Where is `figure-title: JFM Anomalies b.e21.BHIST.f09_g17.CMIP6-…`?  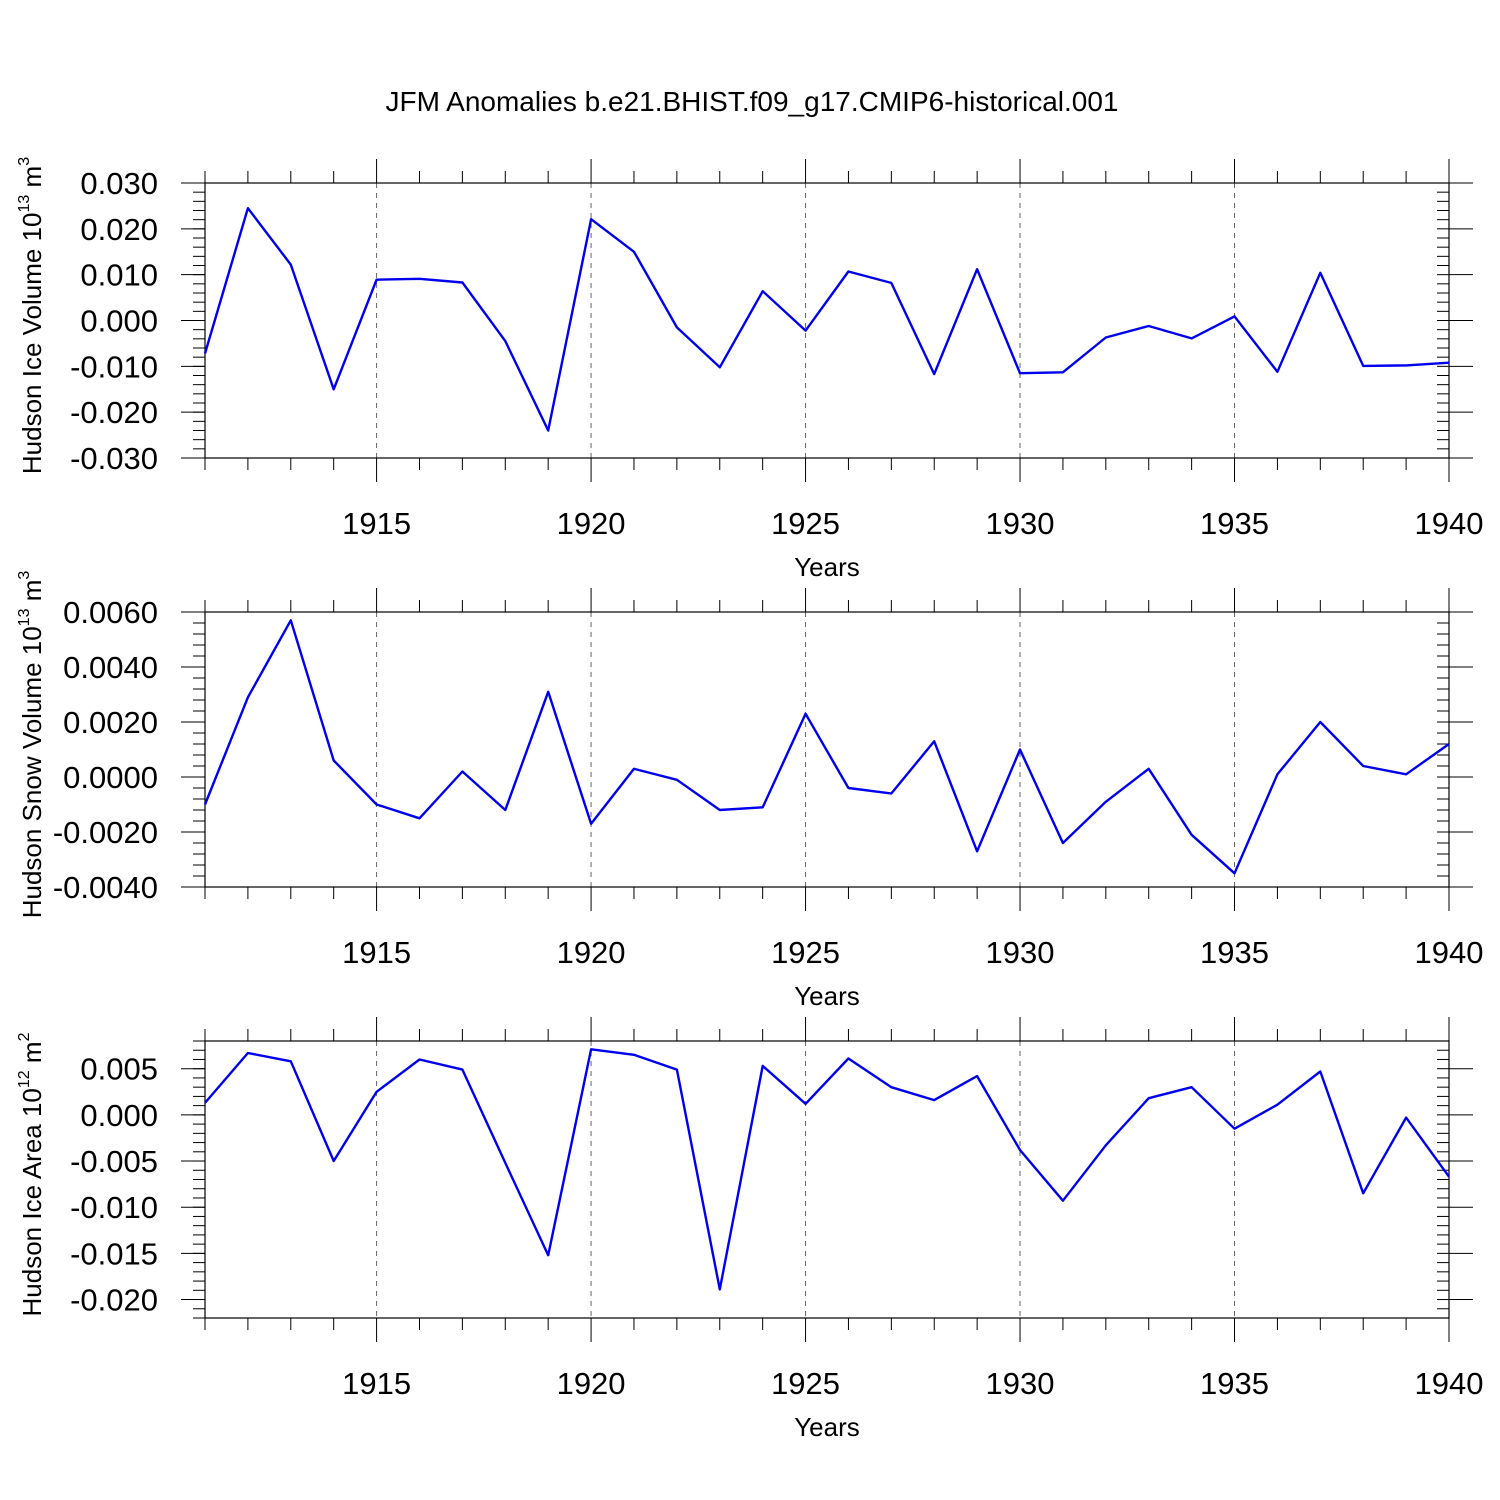 figure-title: JFM Anomalies b.e21.BHIST.f09_g17.CMIP6-… is located at coordinates (751, 101).